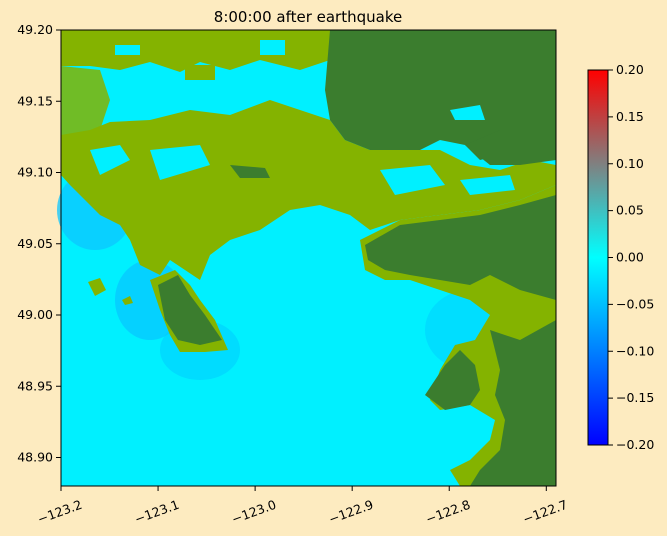 The height and width of the screenshot is (536, 667). I want to click on colorbar-tick-label: 0.00, so click(630, 257).